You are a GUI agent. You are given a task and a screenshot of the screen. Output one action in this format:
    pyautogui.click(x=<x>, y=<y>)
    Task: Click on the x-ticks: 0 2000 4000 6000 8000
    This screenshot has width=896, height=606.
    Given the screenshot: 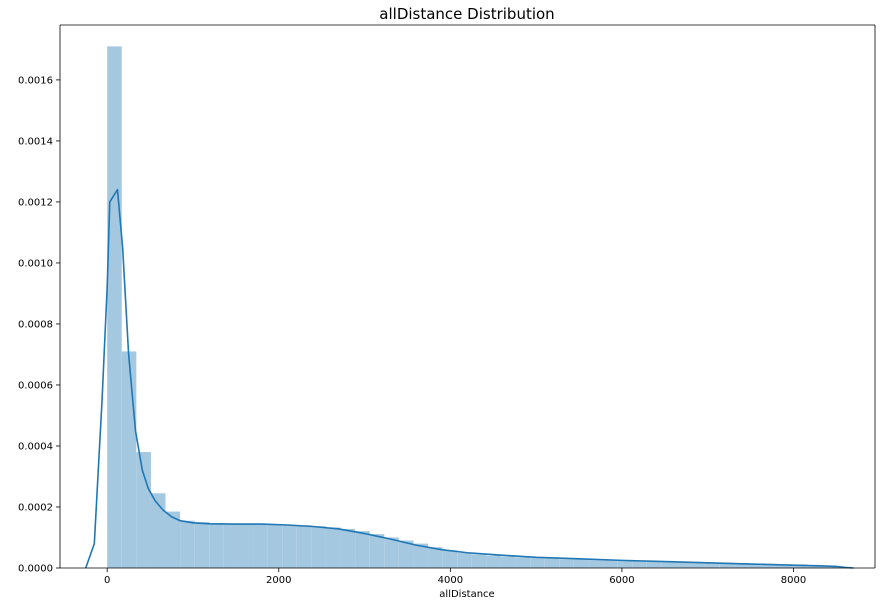 What is the action you would take?
    pyautogui.click(x=455, y=577)
    